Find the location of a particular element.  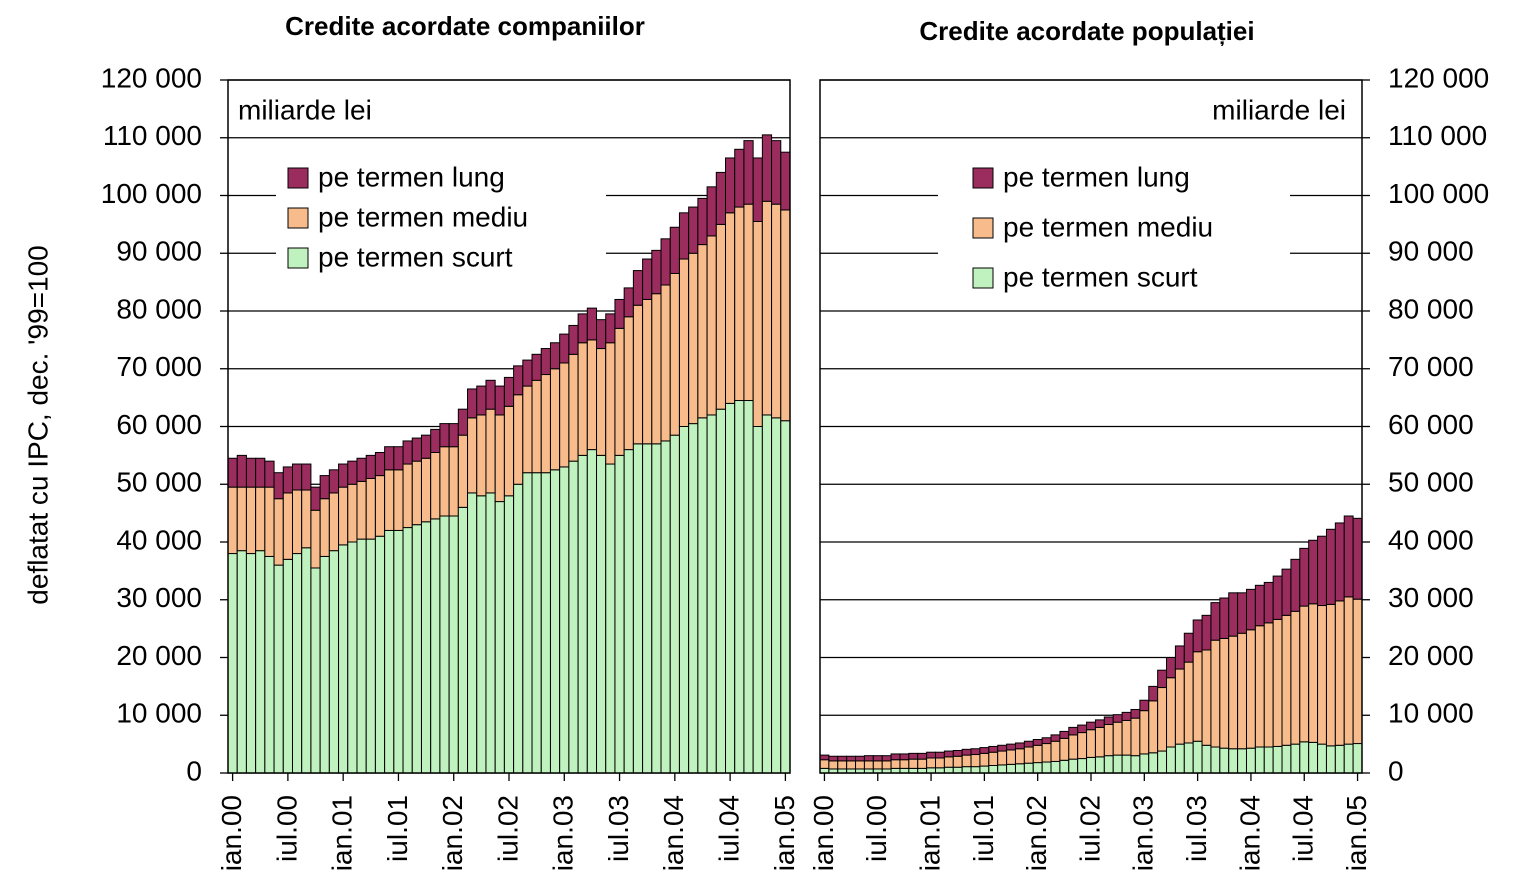

x-tick-label: iul.04 is located at coordinates (1303, 828).